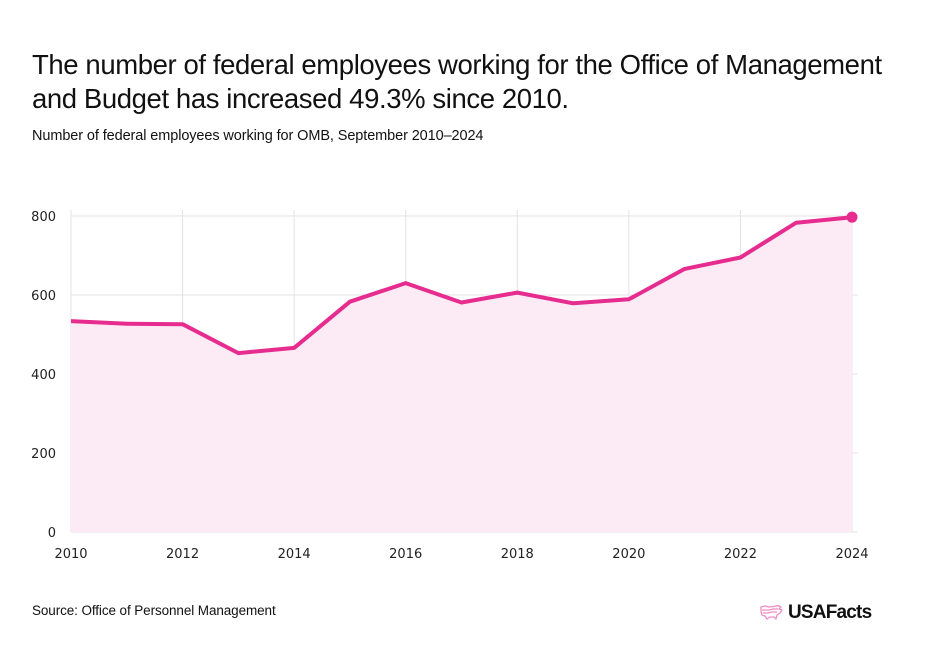  I want to click on y-tick-label: 0, so click(52, 533).